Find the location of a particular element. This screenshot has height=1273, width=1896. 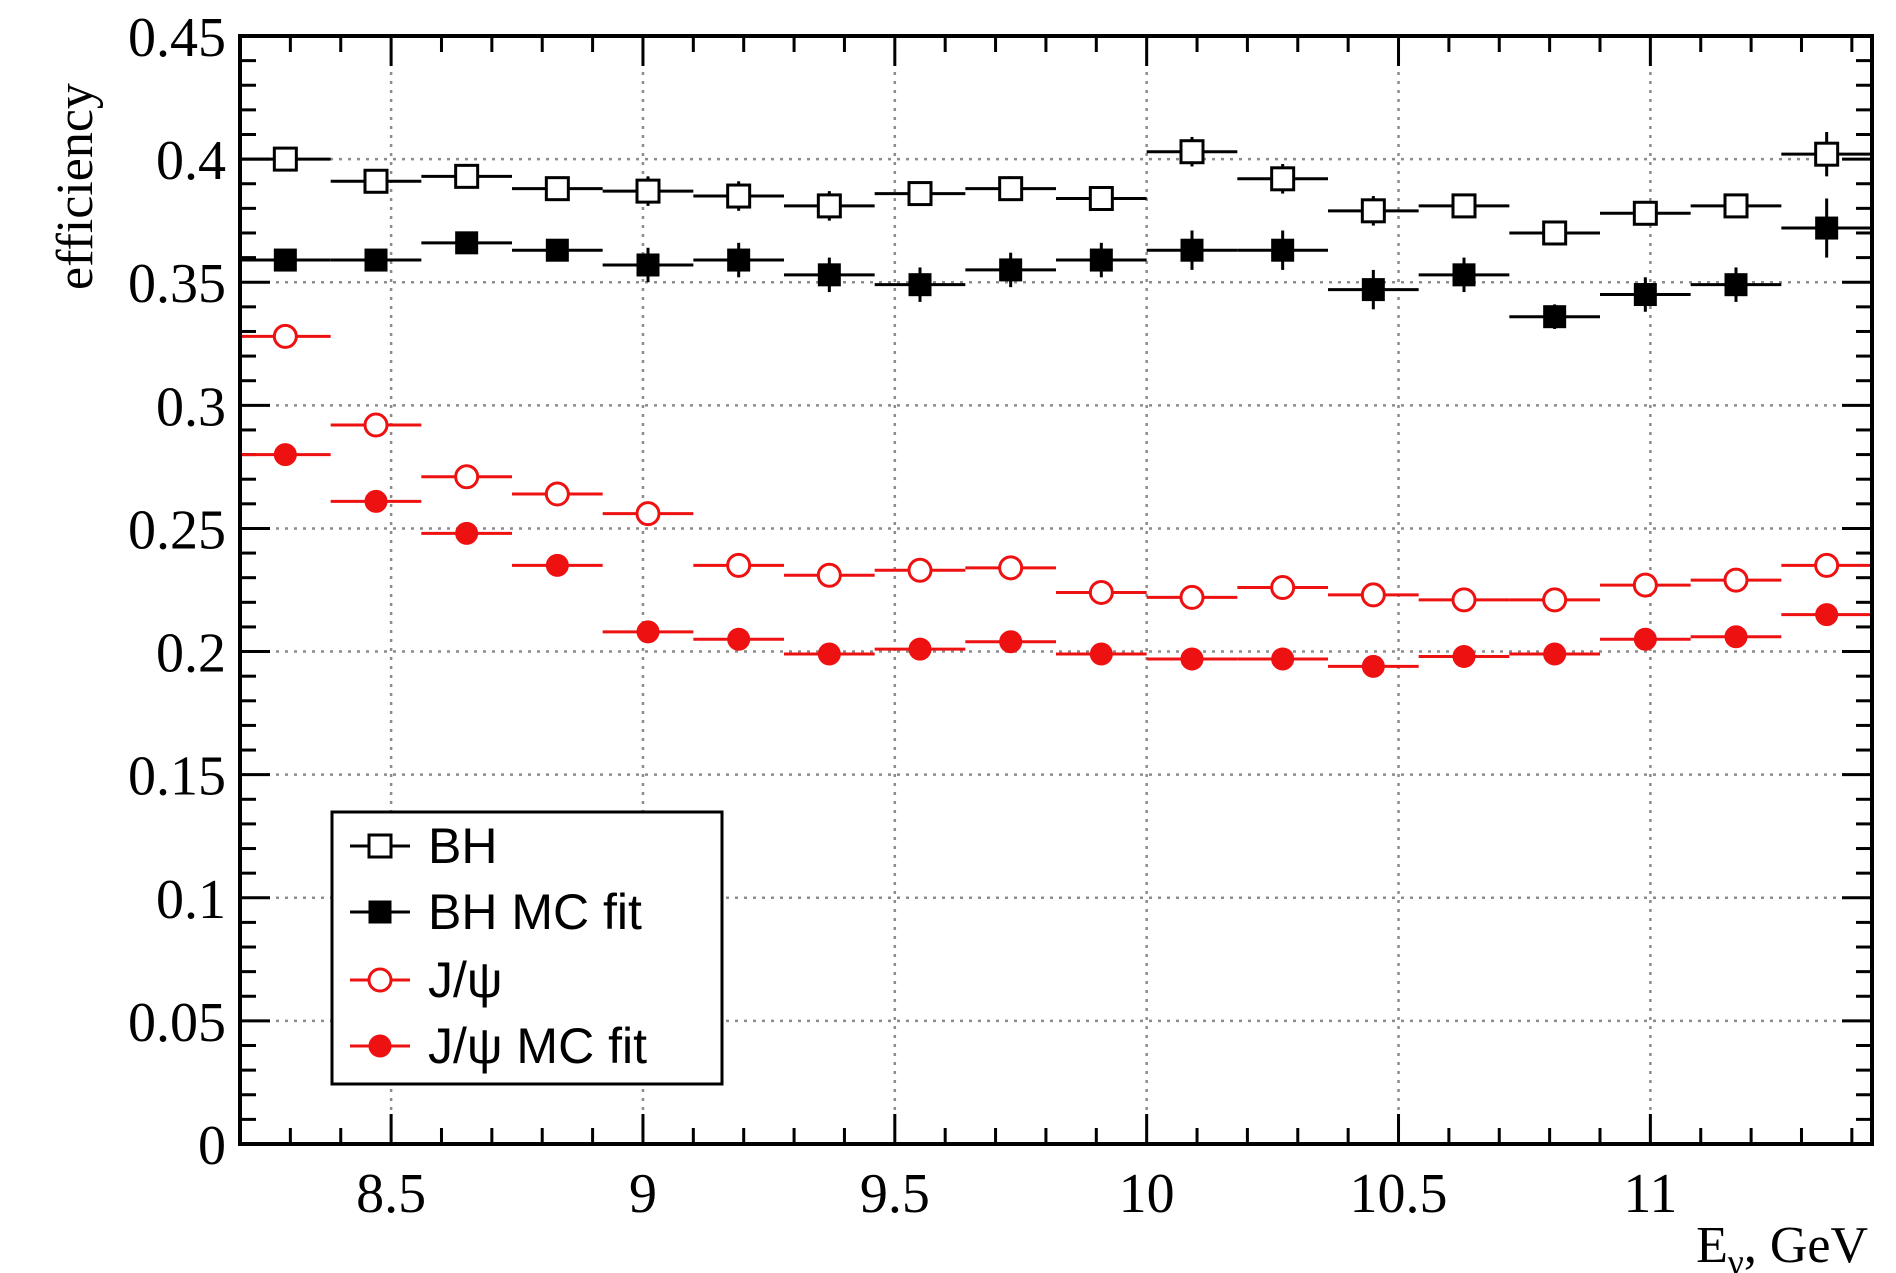

x-tick-label: 9.5 is located at coordinates (895, 1194).